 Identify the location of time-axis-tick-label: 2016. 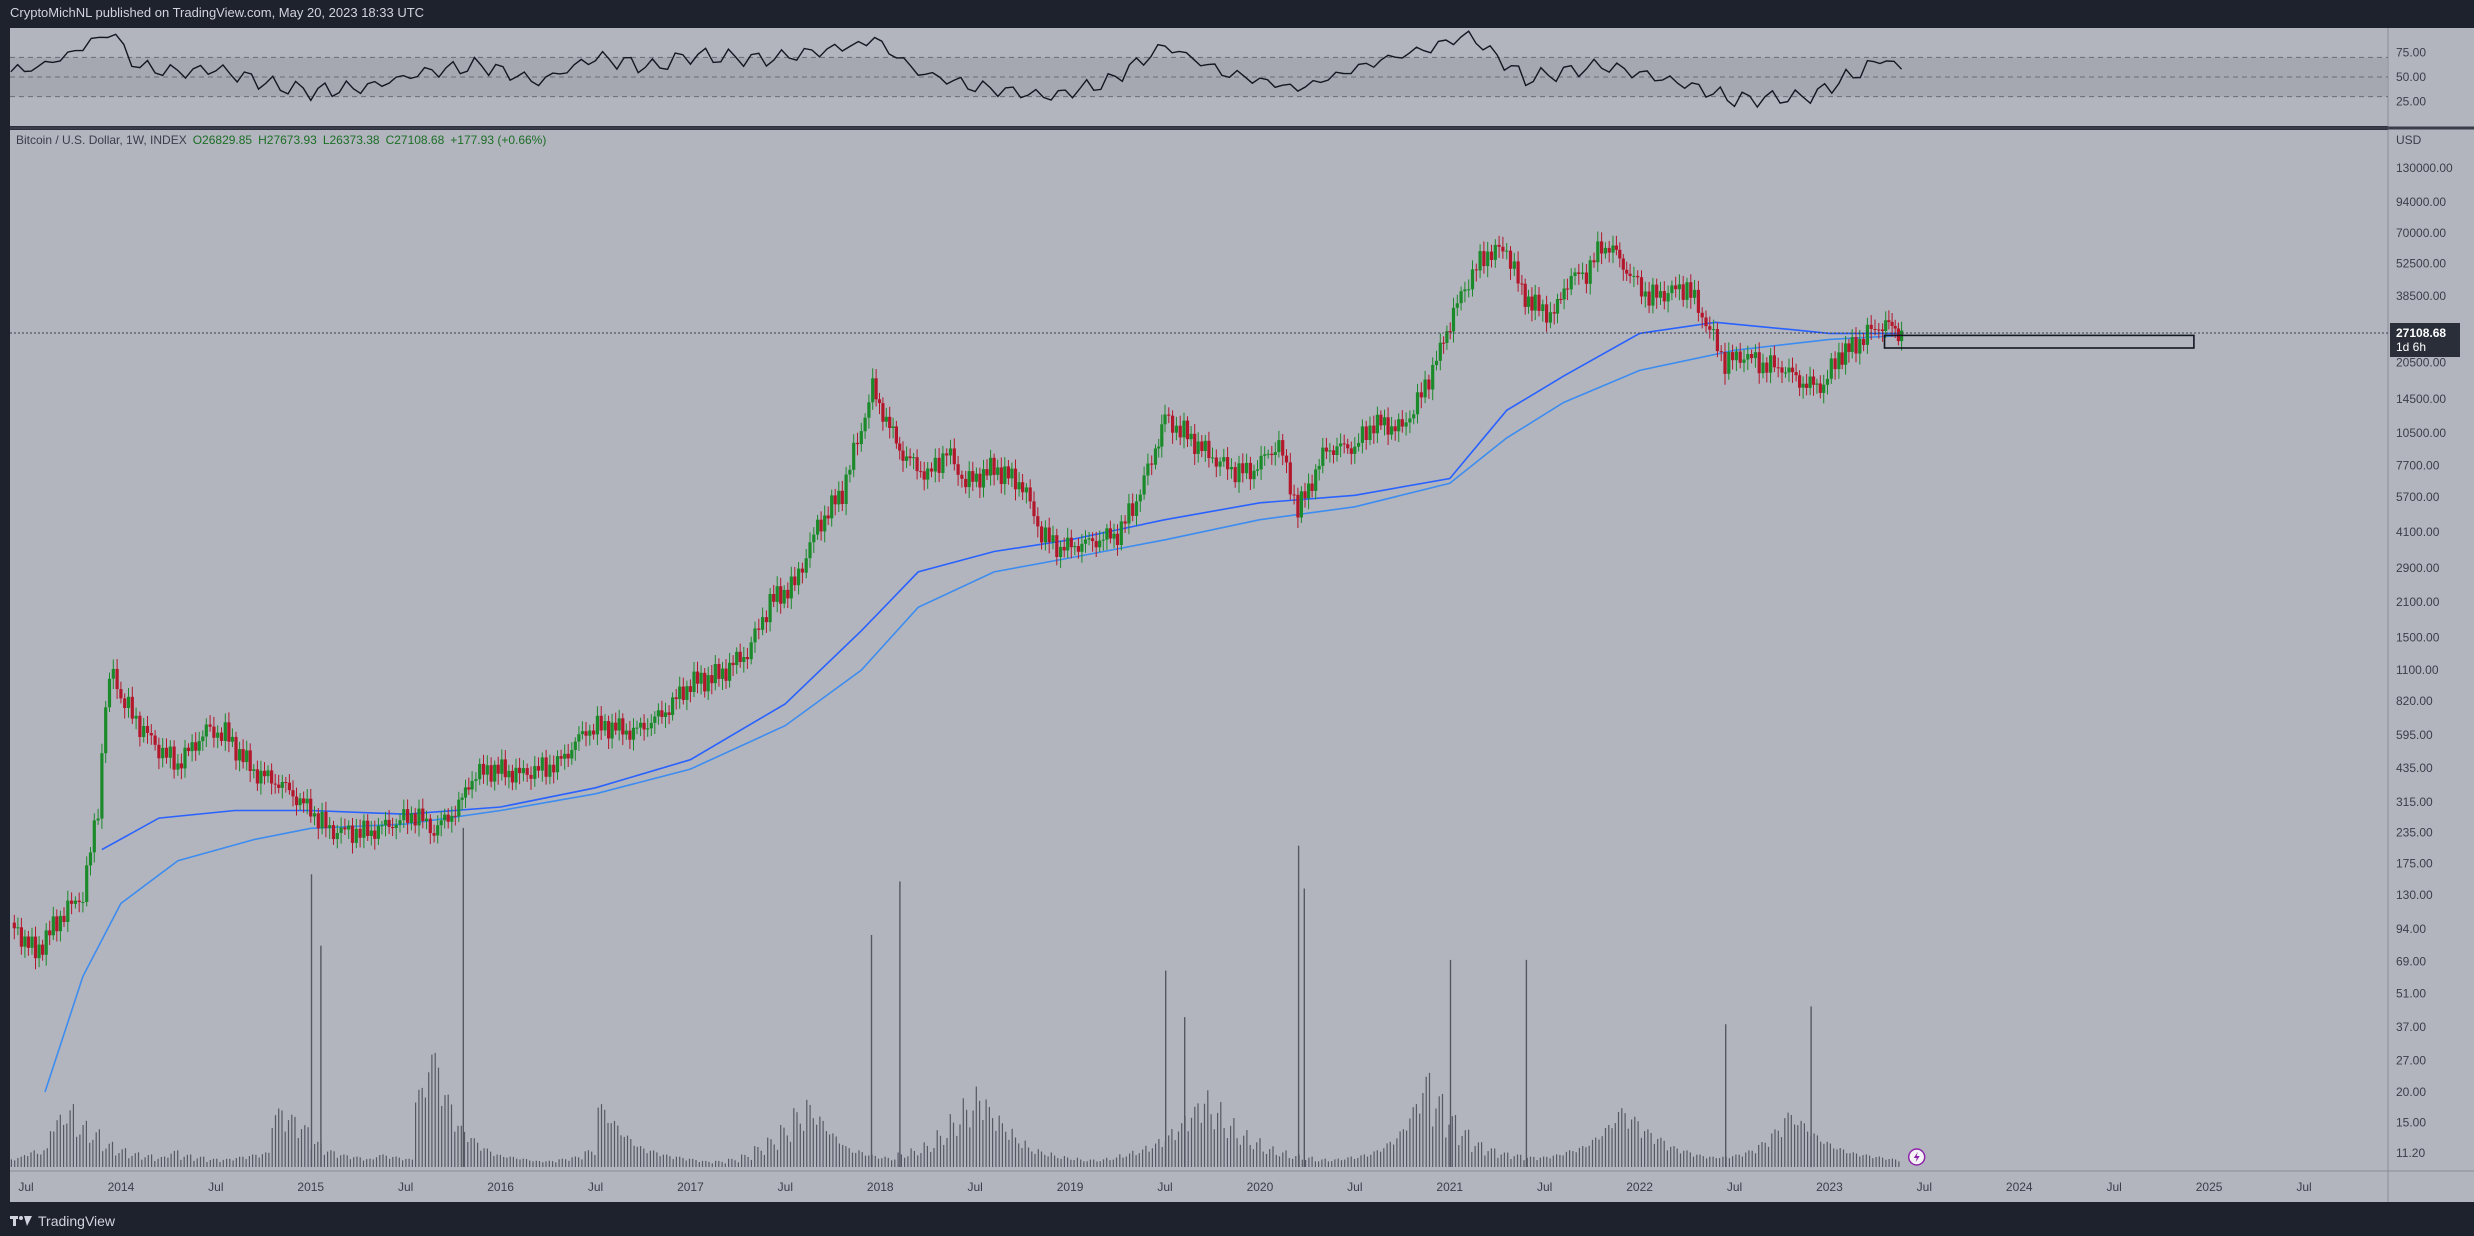
(500, 1187).